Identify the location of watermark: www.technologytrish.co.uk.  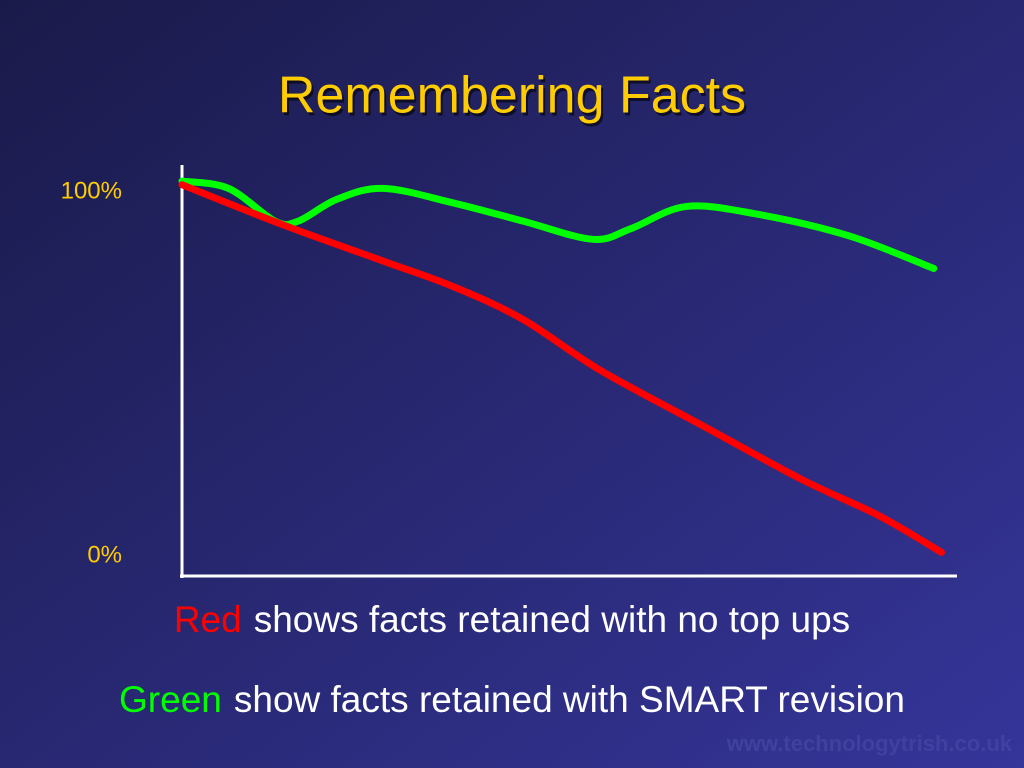
(869, 743).